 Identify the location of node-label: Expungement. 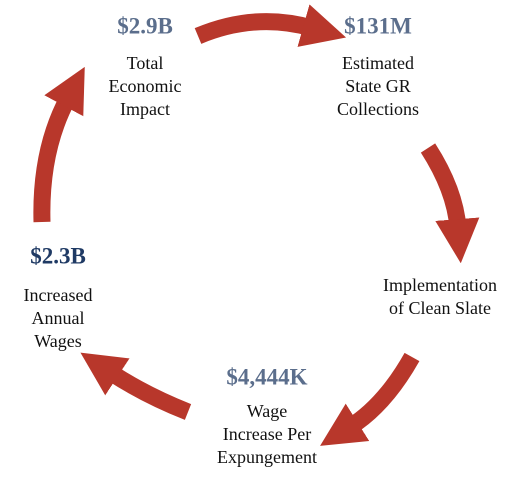
(267, 457).